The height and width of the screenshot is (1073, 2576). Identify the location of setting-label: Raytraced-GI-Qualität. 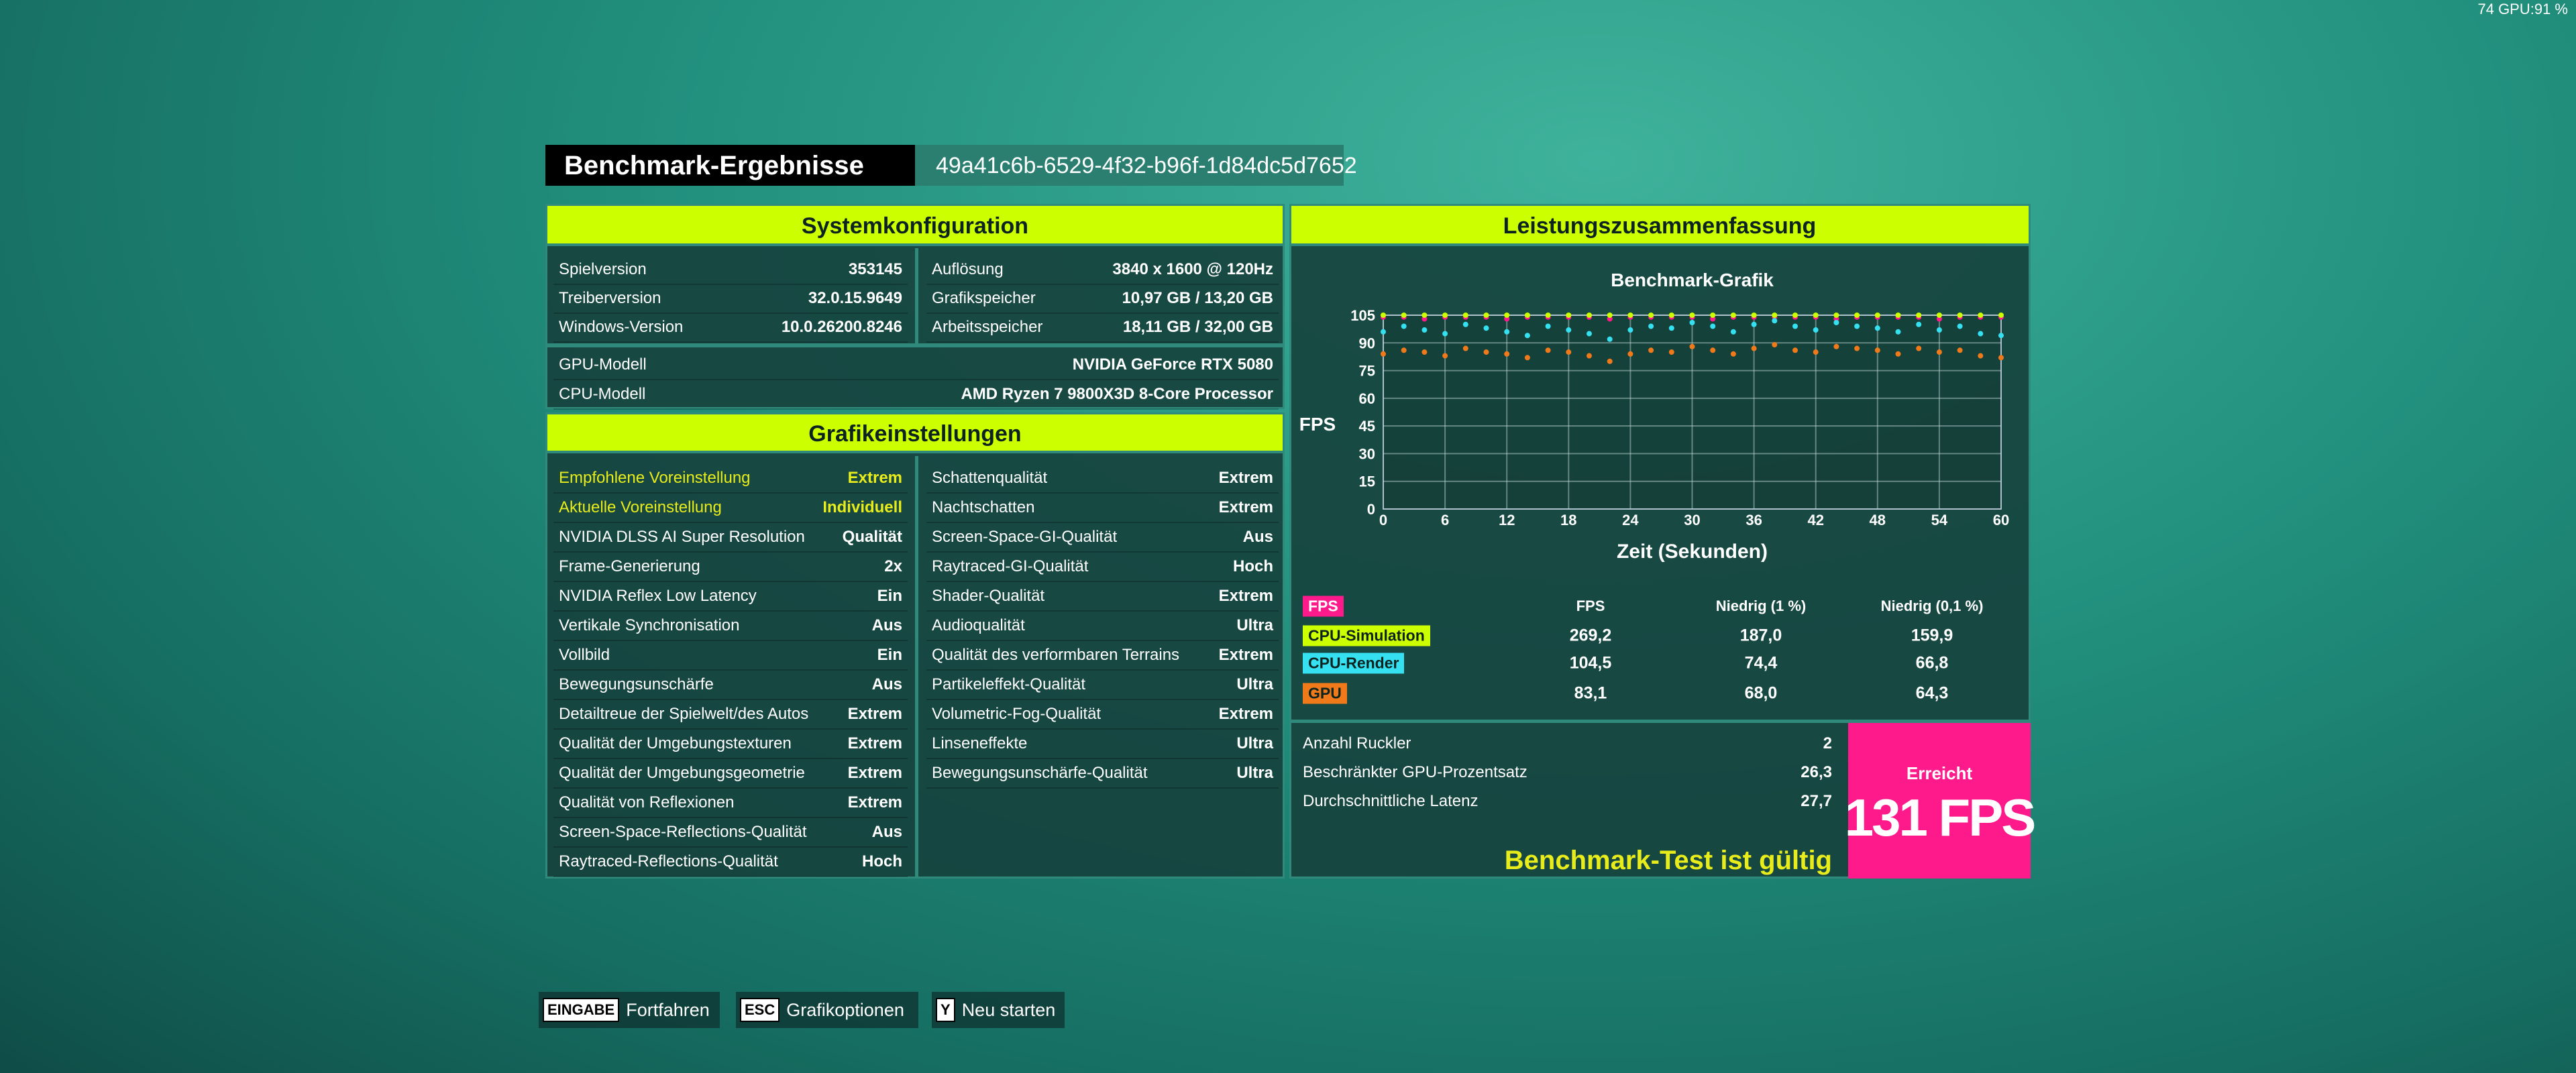
(1010, 566).